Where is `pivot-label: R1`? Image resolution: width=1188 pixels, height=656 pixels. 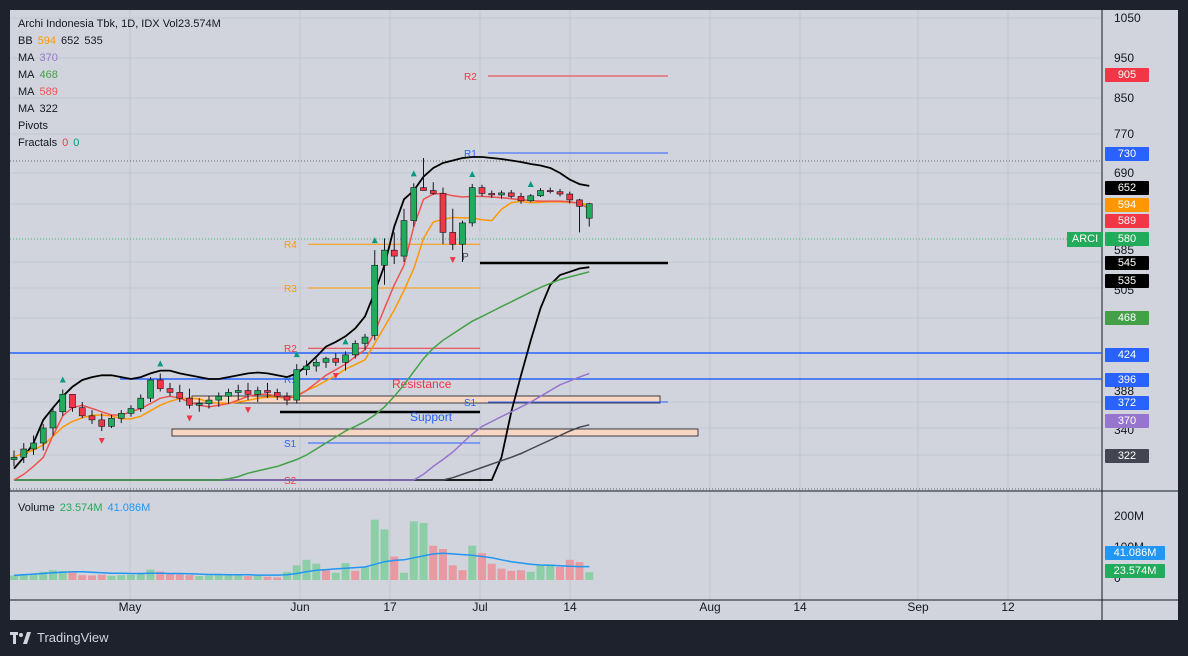
pivot-label: R1 is located at coordinates (290, 380).